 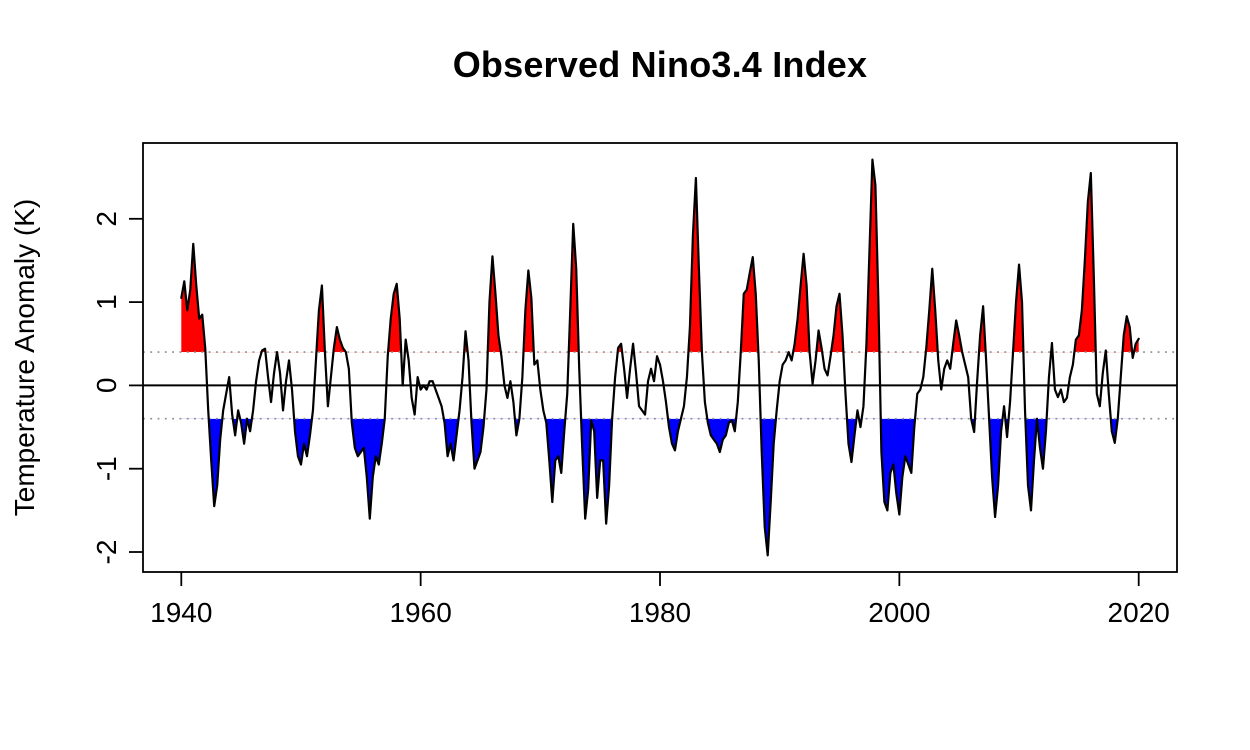 I want to click on plot-title: Observed Nino3.4 Index, so click(x=660, y=64).